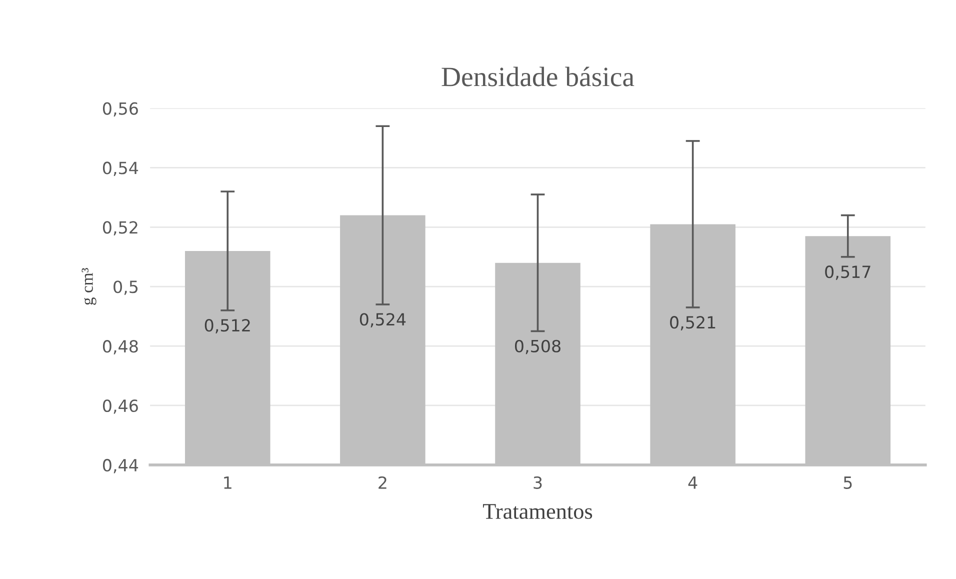  Describe the element at coordinates (120, 466) in the screenshot. I see `y-tick-label: 0,44` at that location.